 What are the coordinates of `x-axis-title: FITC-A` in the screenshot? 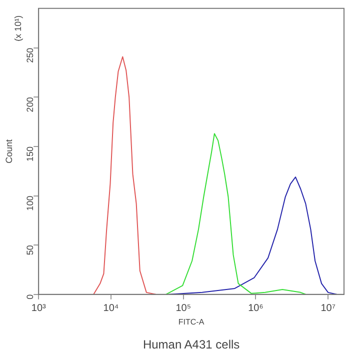 It's located at (191, 321).